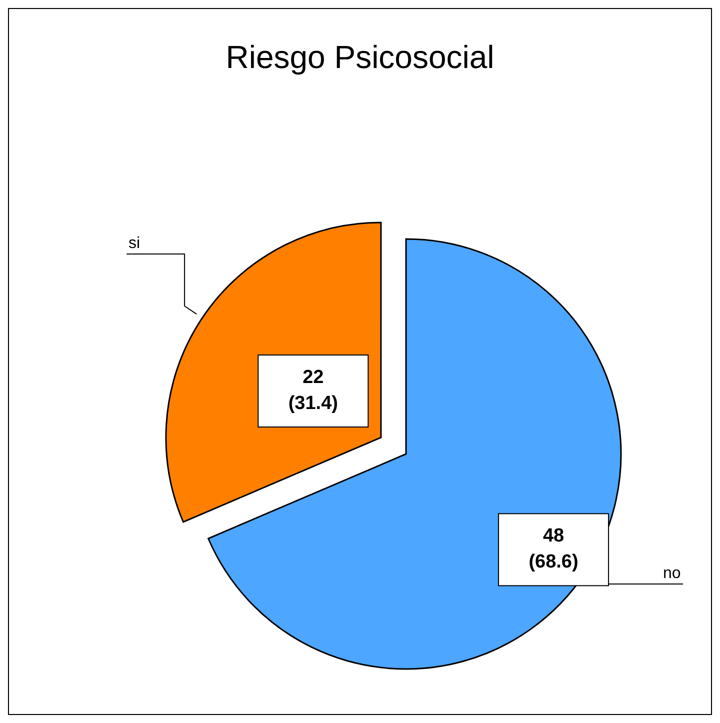 The width and height of the screenshot is (720, 723). I want to click on slice-label: si, so click(134, 243).